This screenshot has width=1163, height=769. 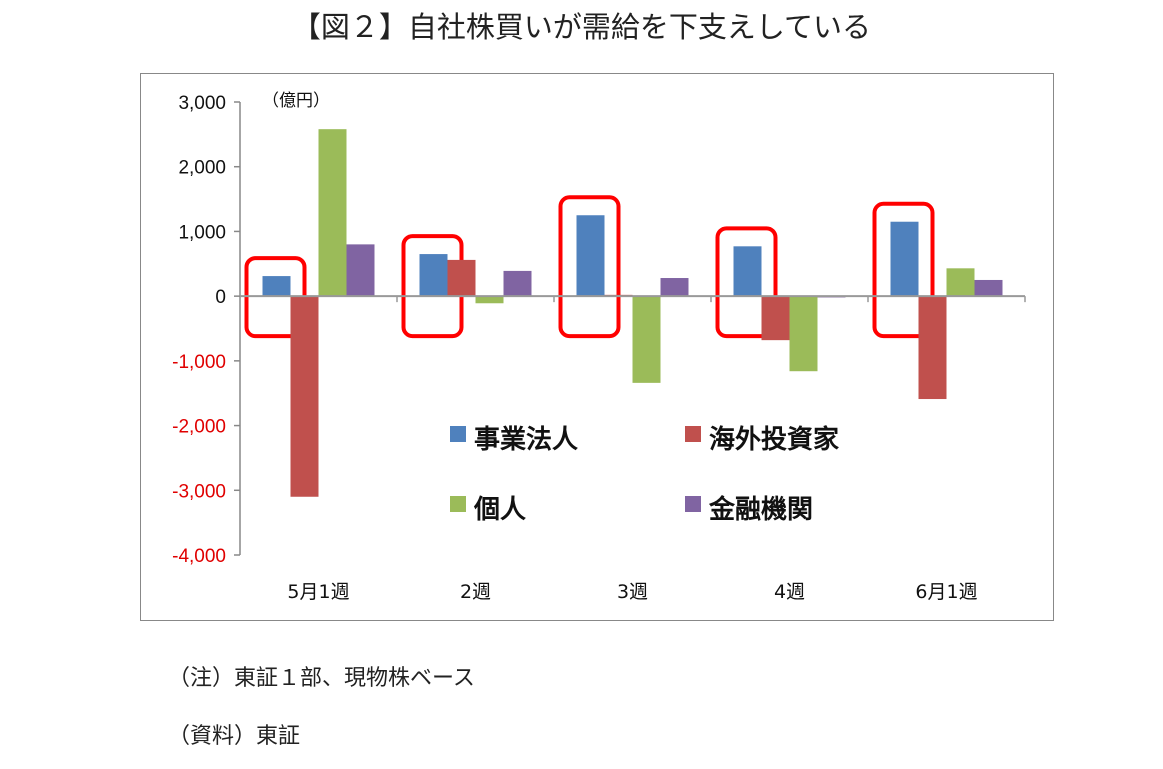 I want to click on x-tick-label: 5月1週, so click(x=318, y=592).